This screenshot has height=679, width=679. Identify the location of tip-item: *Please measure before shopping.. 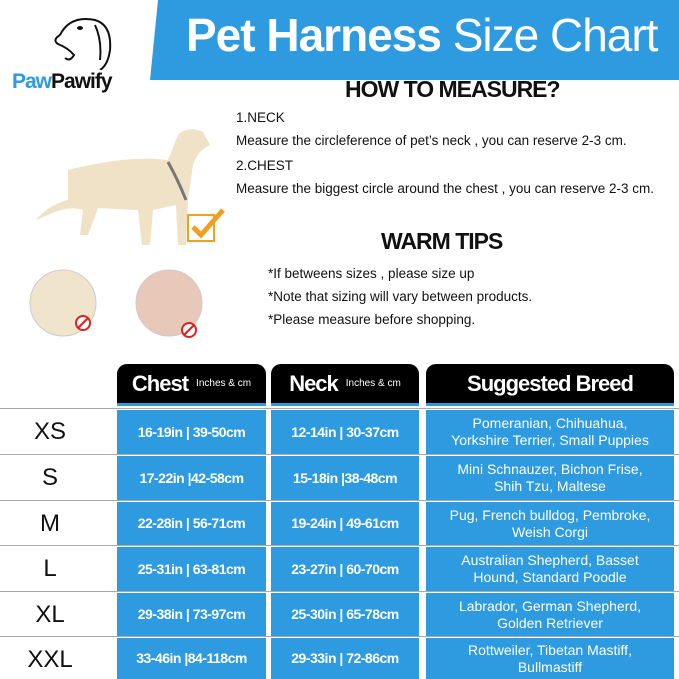
(372, 319).